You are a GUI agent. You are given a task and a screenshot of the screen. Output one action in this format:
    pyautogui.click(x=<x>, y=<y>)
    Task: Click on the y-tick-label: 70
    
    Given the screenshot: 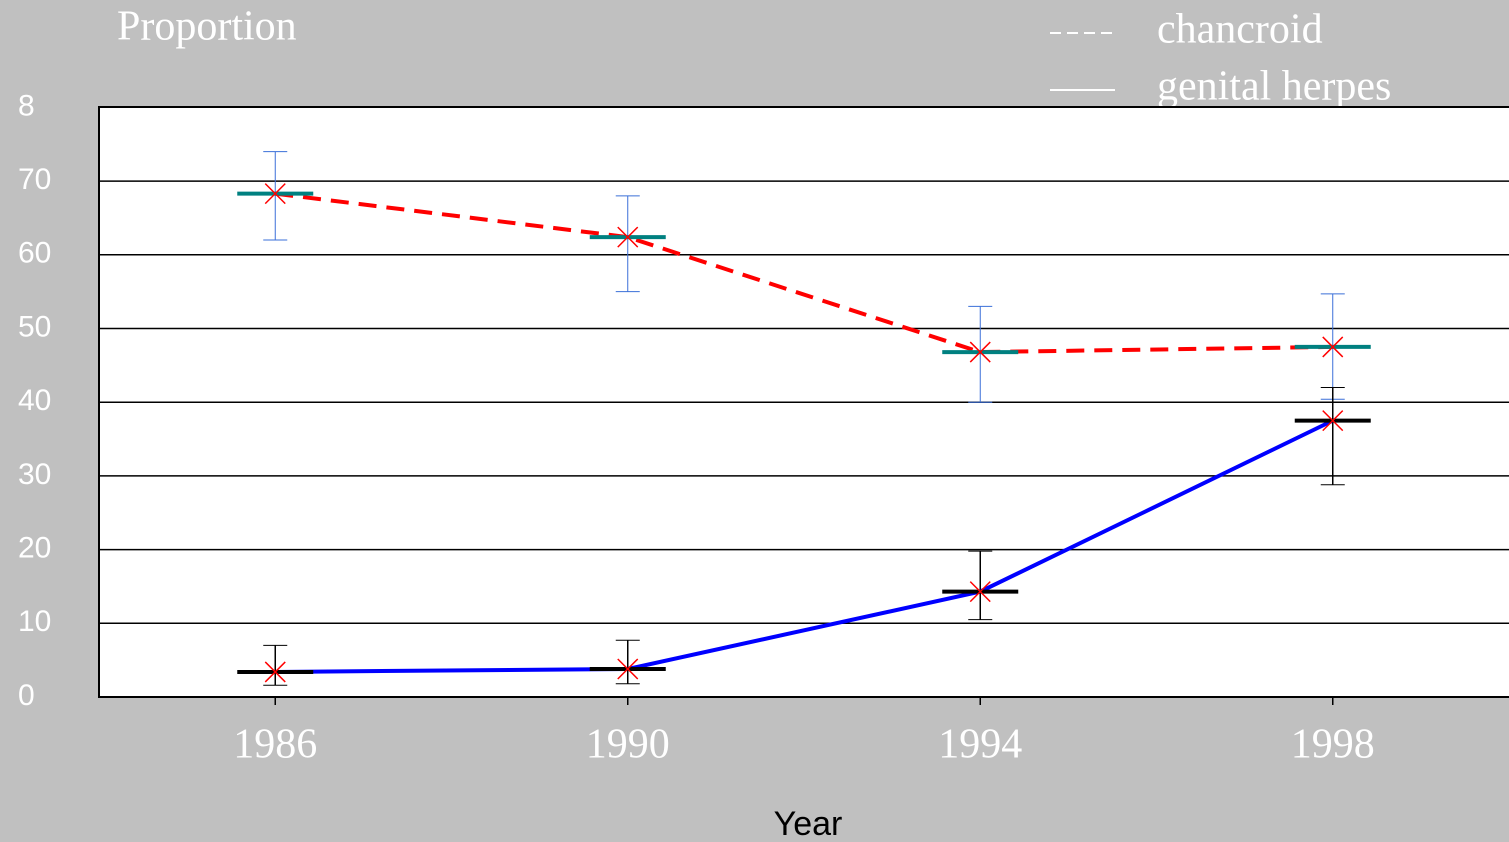 What is the action you would take?
    pyautogui.click(x=34, y=179)
    